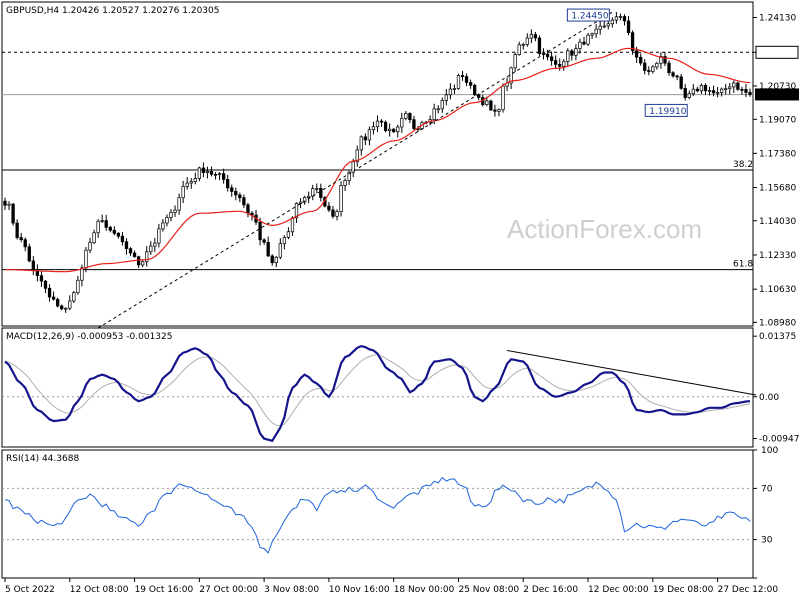 The height and width of the screenshot is (600, 800). Describe the element at coordinates (767, 541) in the screenshot. I see `rsi-tick-label: 30` at that location.